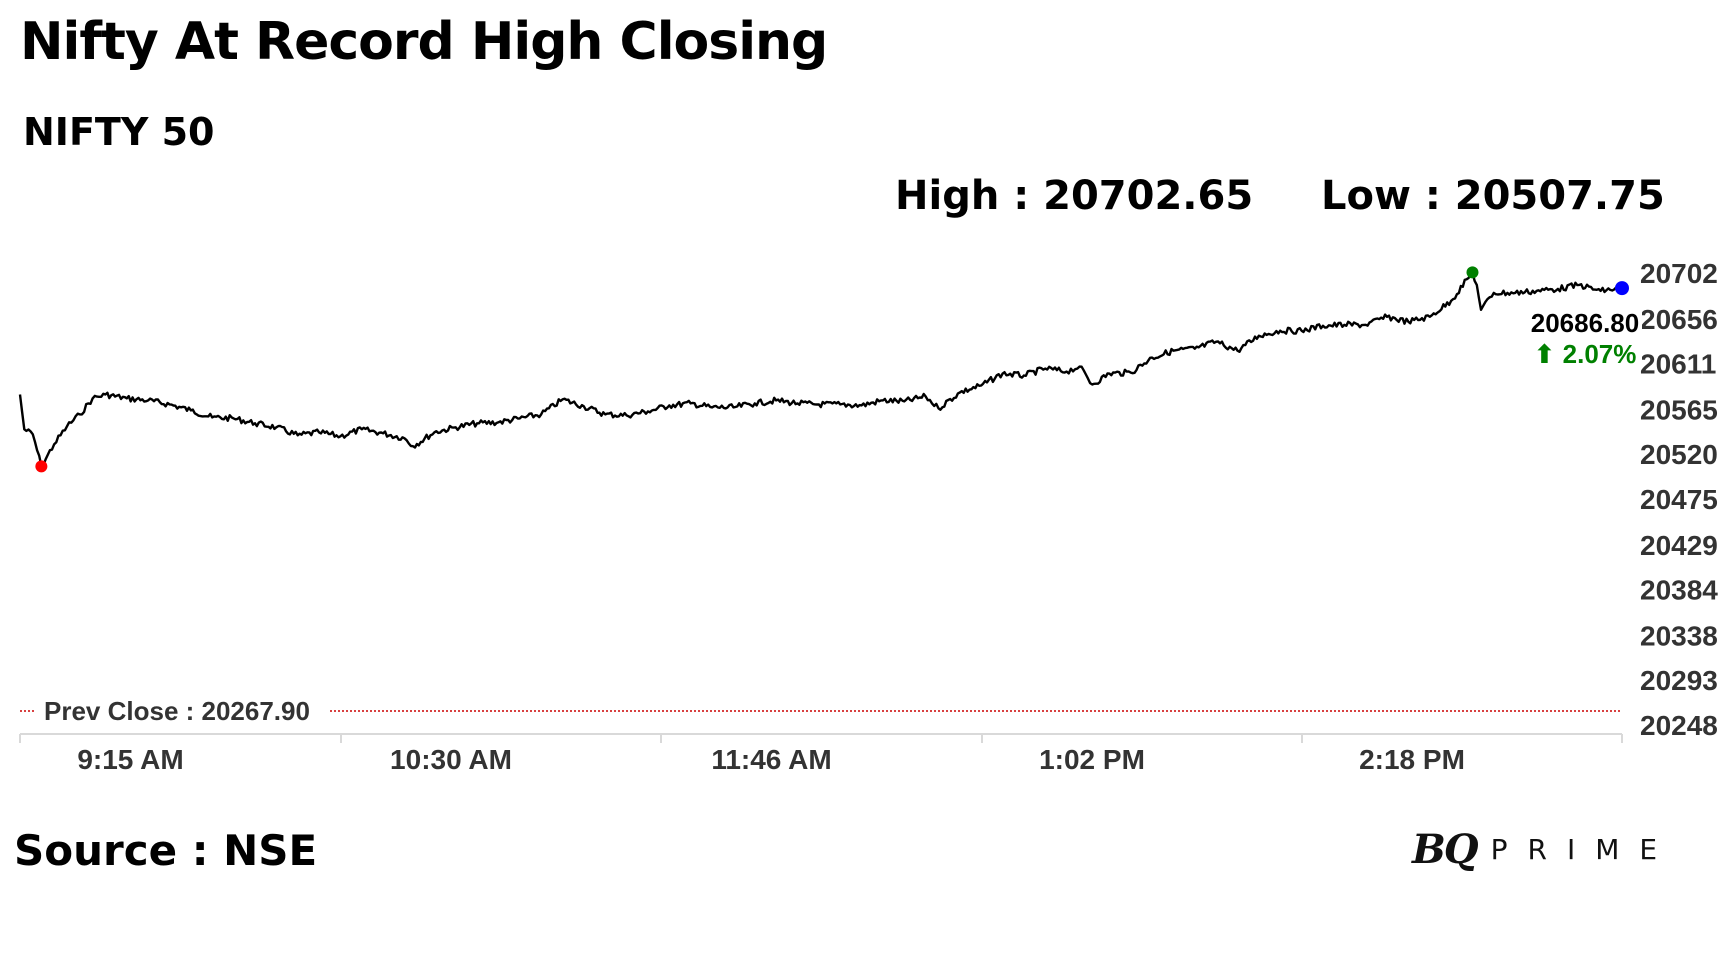 The height and width of the screenshot is (972, 1728). Describe the element at coordinates (1584, 849) in the screenshot. I see `logo-wordmark: PRIME` at that location.